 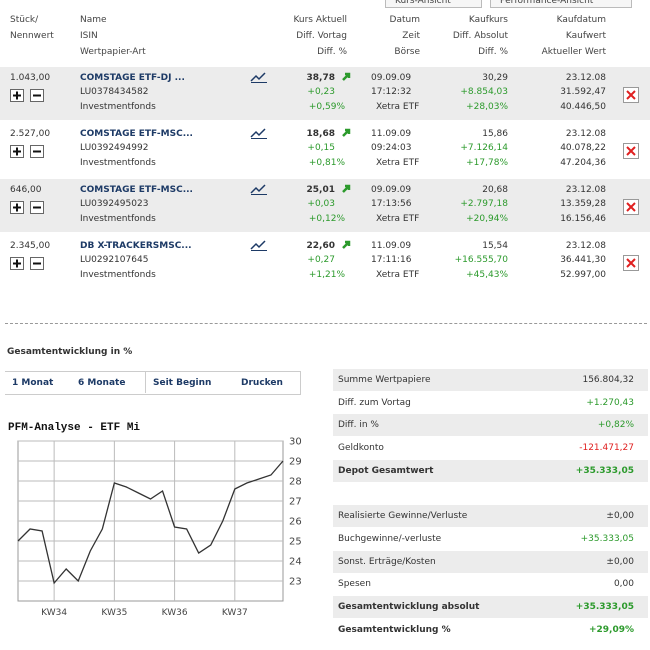 I want to click on time: 17:13:56, so click(x=391, y=204).